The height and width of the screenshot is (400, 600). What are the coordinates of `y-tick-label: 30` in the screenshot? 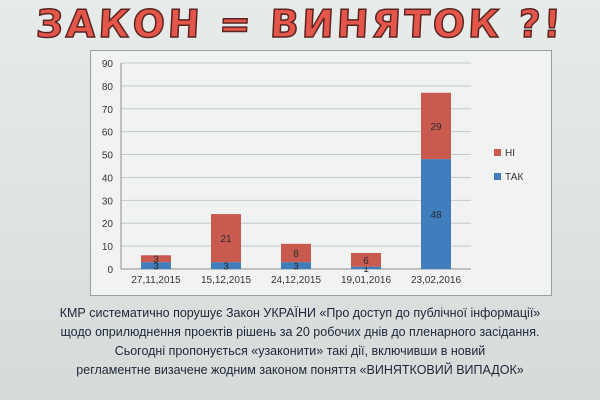 It's located at (108, 201).